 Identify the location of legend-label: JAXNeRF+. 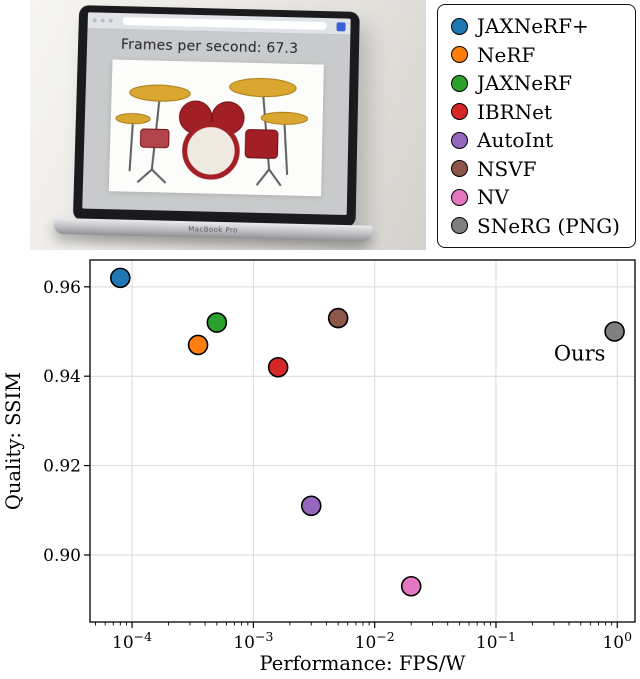
(533, 26).